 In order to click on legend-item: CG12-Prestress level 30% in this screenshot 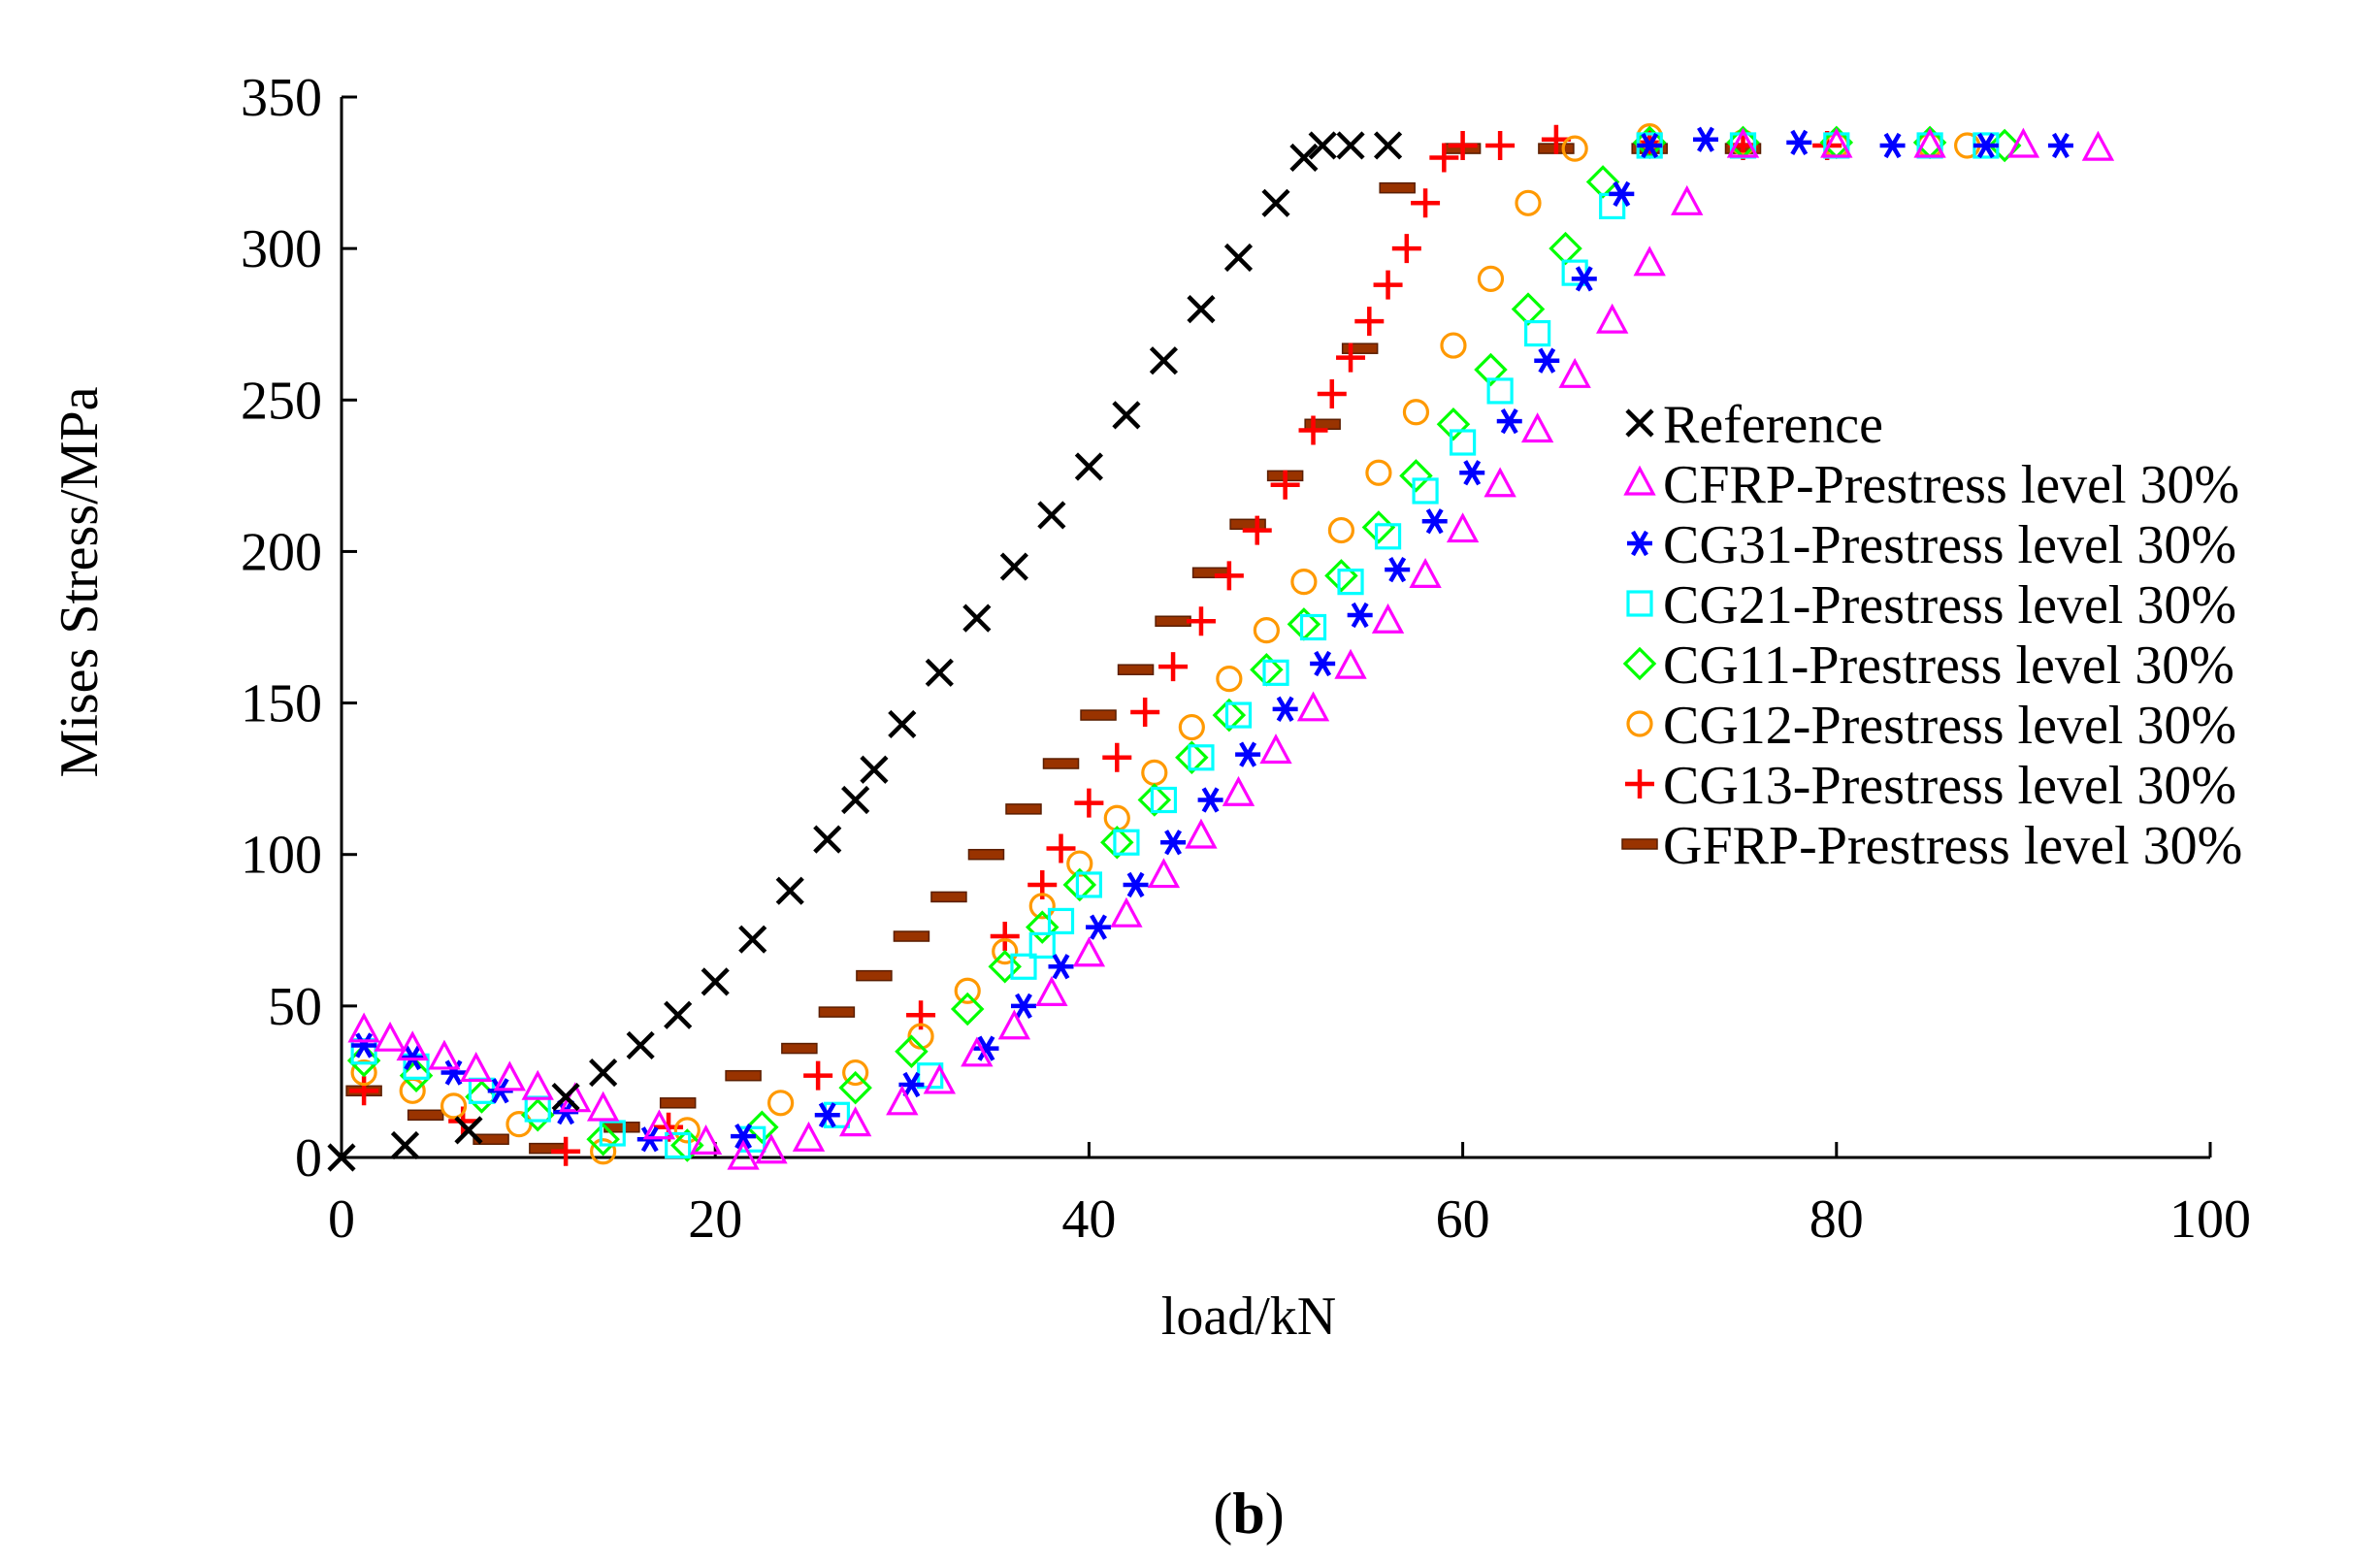, I will do `click(1931, 726)`.